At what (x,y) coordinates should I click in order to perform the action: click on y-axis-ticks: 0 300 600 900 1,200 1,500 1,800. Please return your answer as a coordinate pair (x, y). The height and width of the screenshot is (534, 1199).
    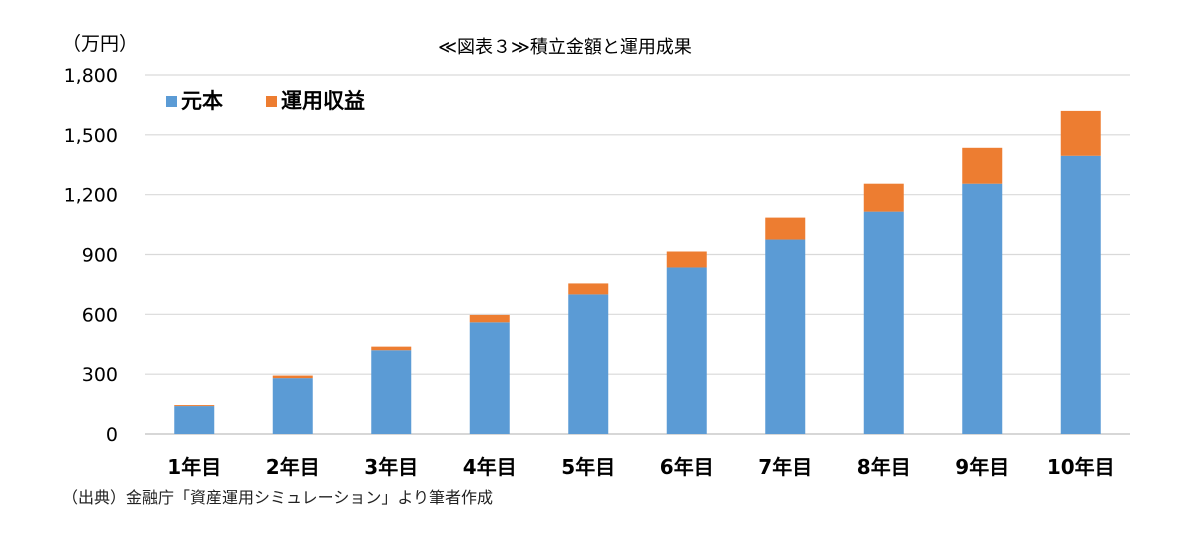
    Looking at the image, I should click on (91, 255).